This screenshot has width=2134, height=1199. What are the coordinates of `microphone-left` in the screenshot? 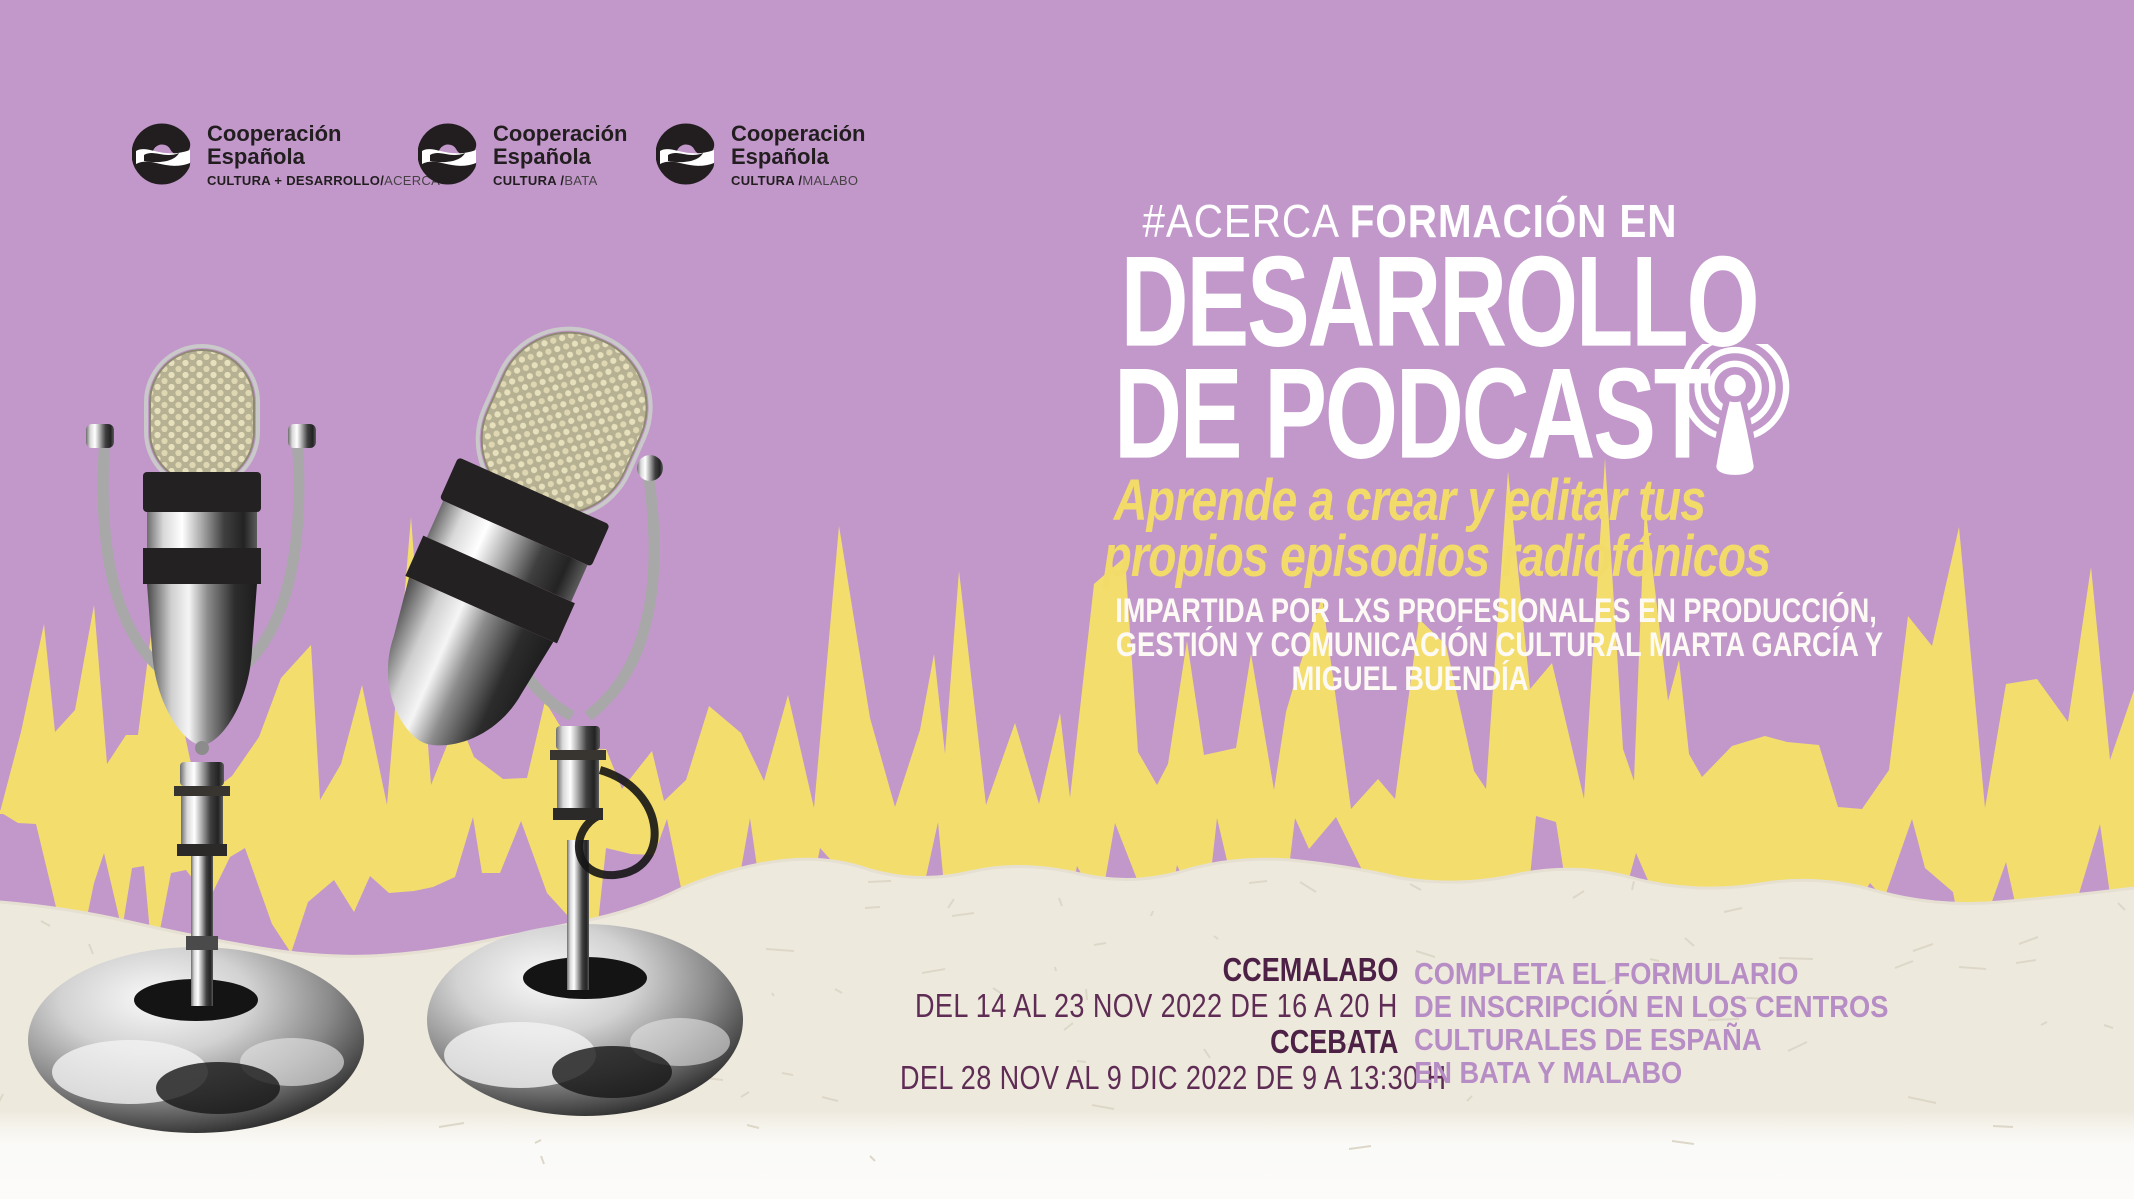 It's located at (196, 738).